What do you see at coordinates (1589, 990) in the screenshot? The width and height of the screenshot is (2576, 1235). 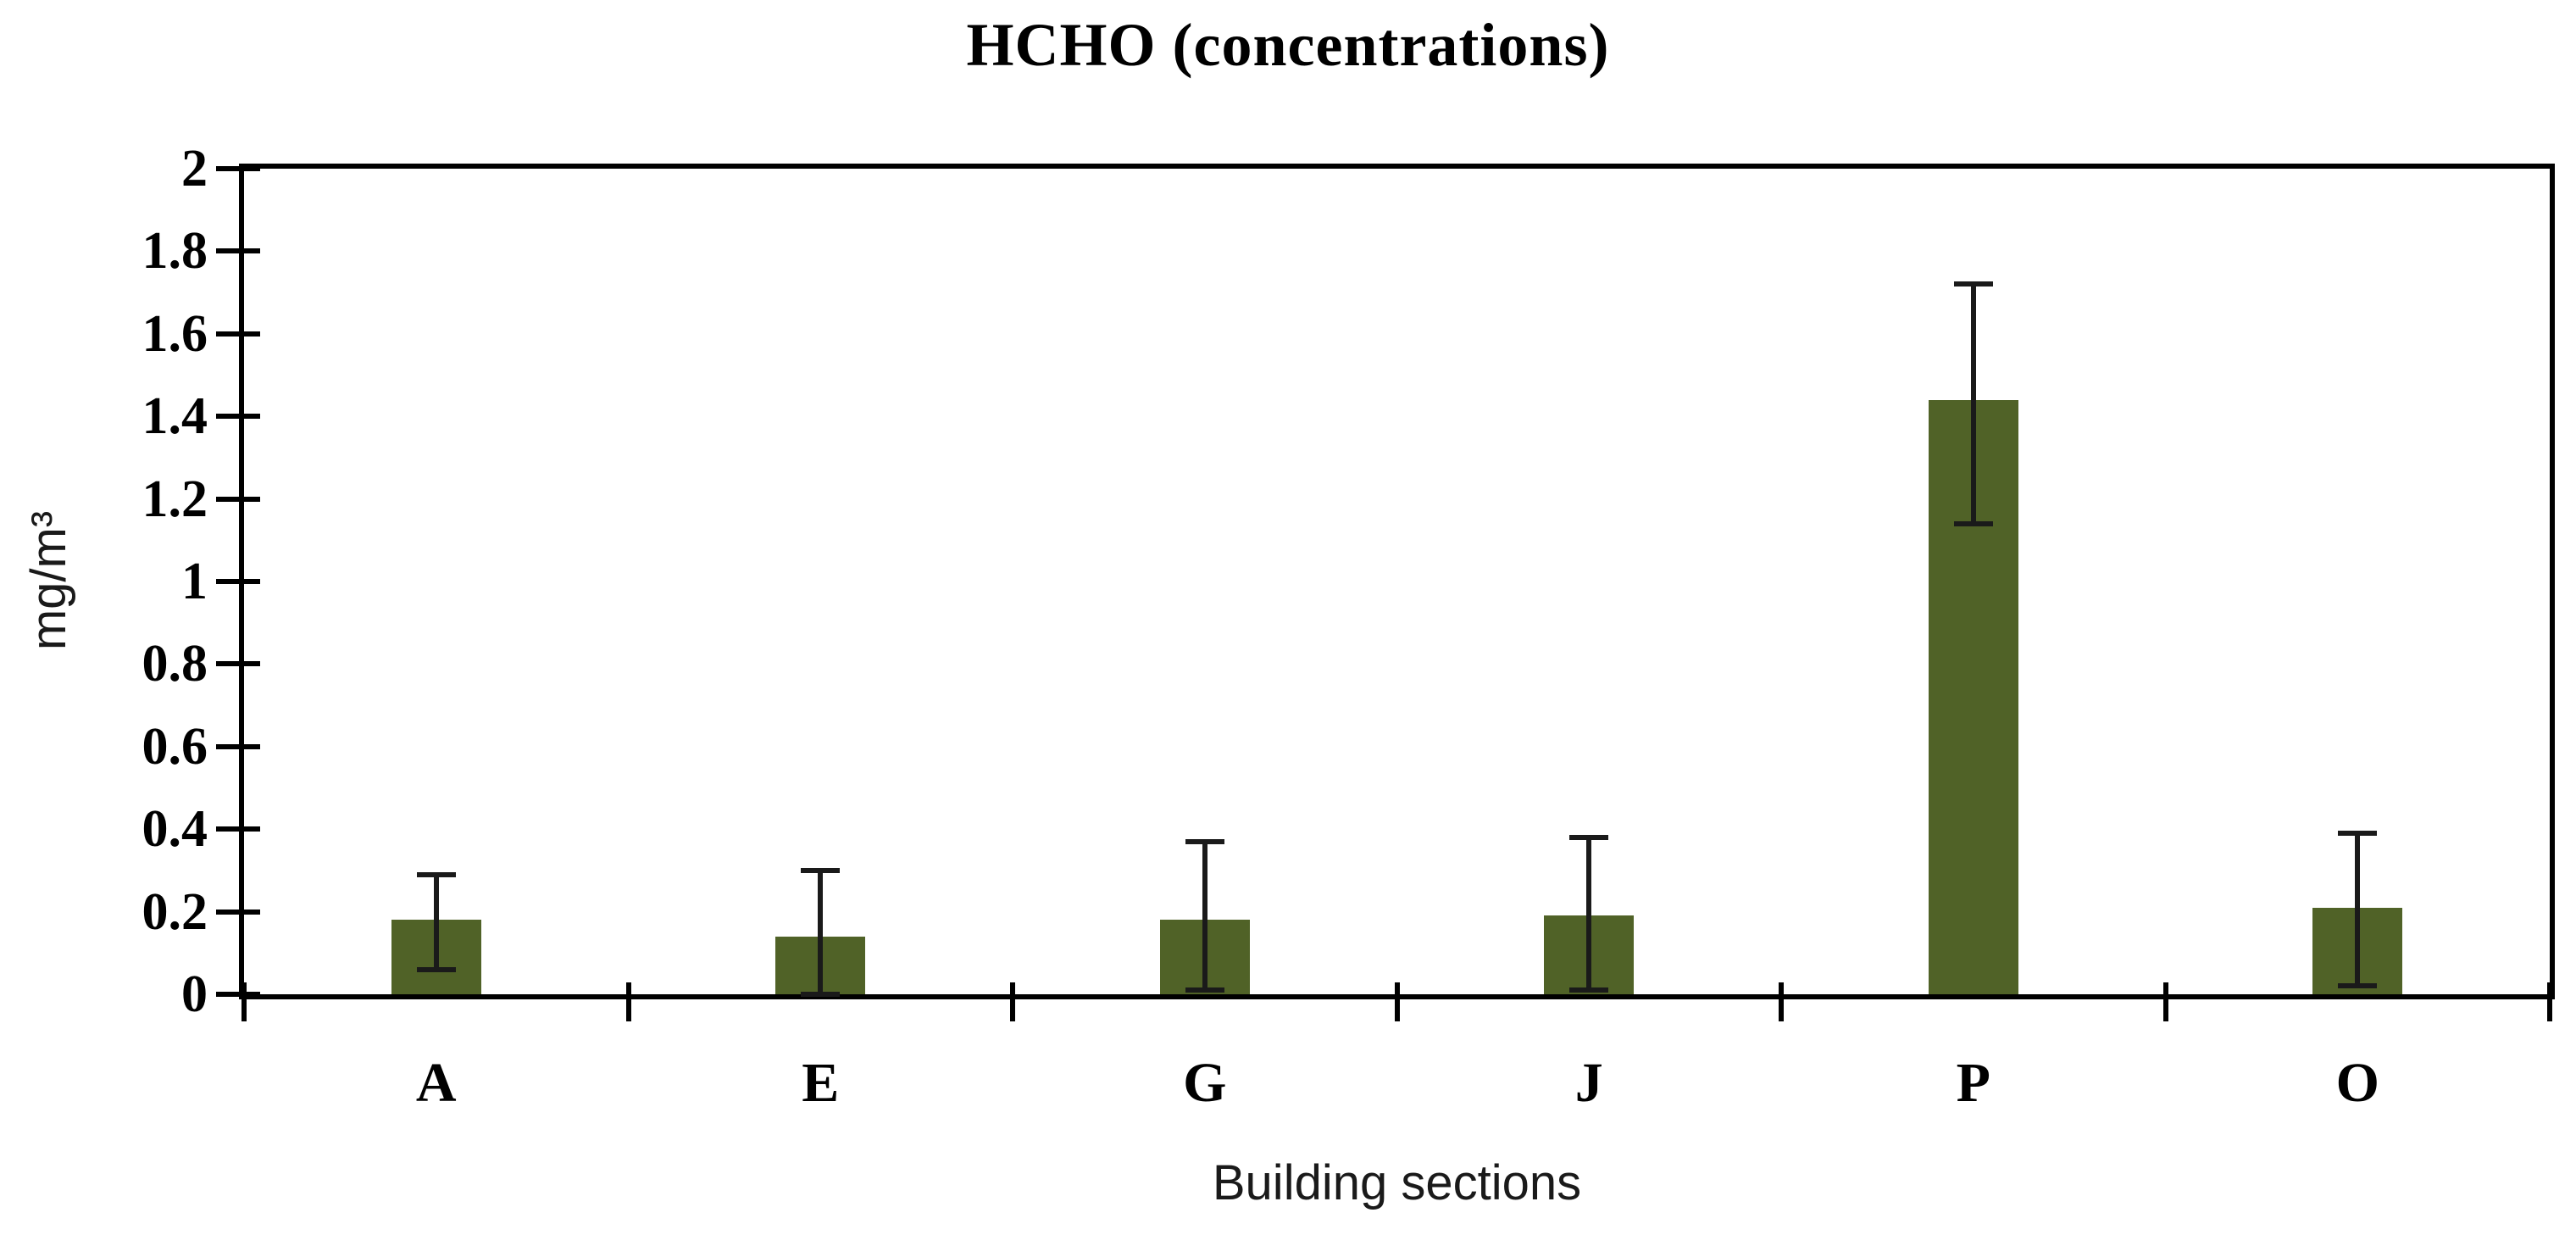 I see `error-bar-cap-bottom-J` at bounding box center [1589, 990].